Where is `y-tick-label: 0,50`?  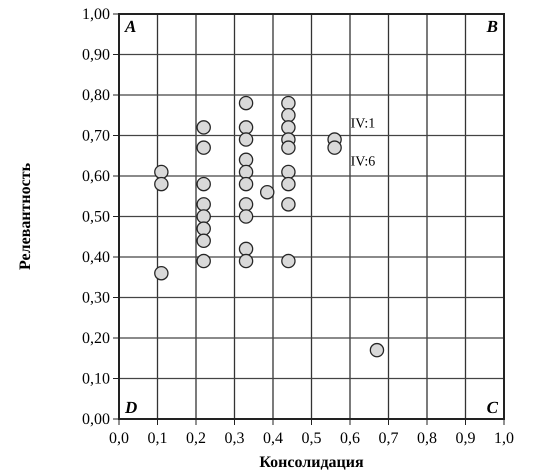
y-tick-label: 0,50 is located at coordinates (96, 217).